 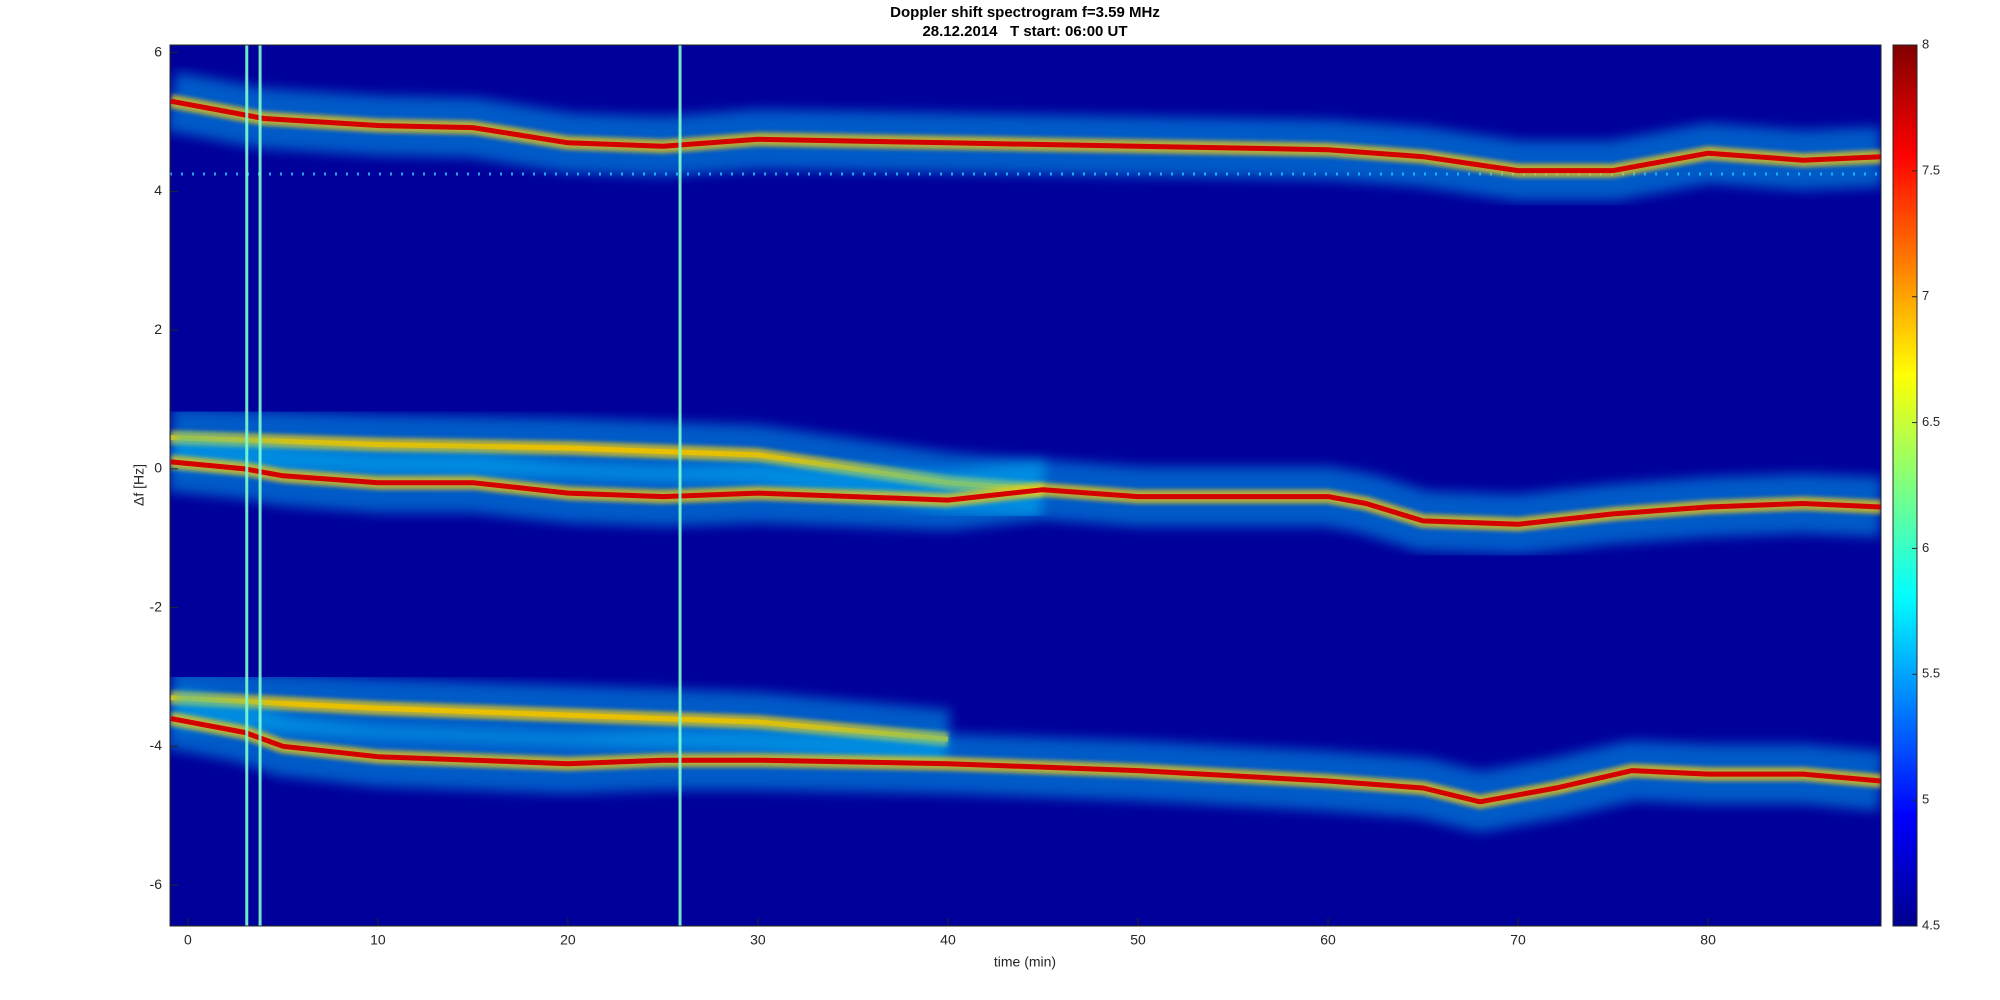 I want to click on colorbar-tick-label: 4.5, so click(x=1931, y=924).